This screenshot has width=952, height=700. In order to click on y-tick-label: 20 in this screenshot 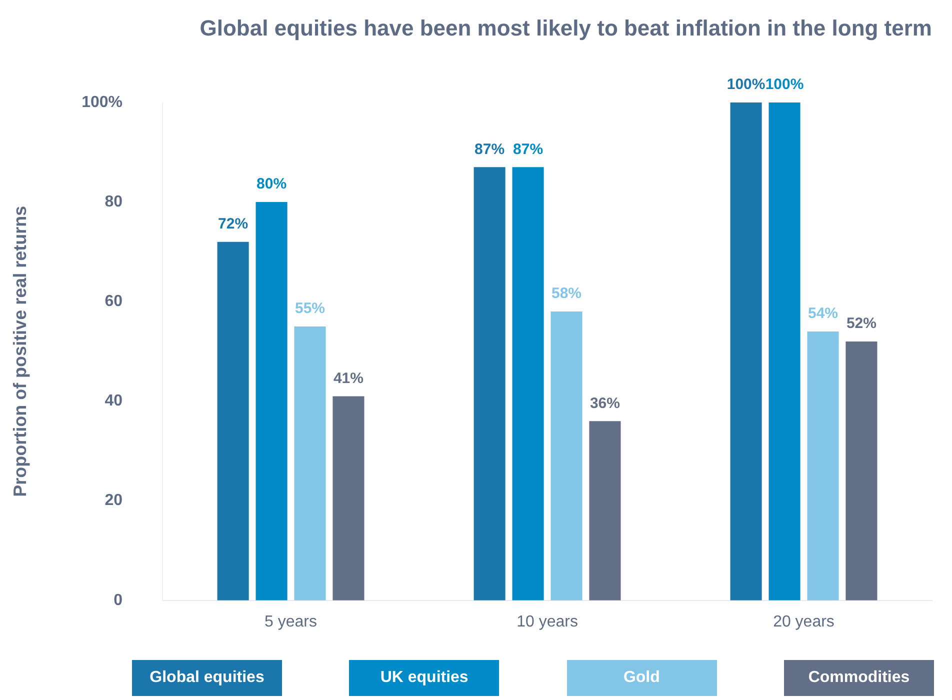, I will do `click(113, 501)`.